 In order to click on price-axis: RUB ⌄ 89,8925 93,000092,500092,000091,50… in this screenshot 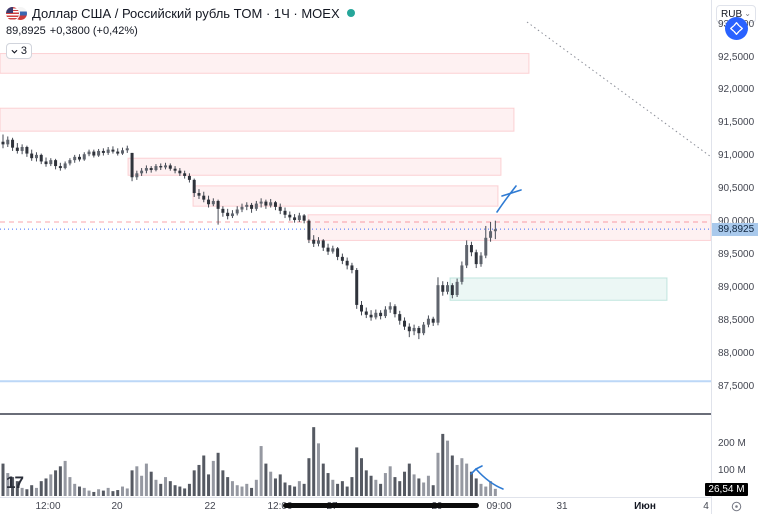, I will do `click(734, 257)`.